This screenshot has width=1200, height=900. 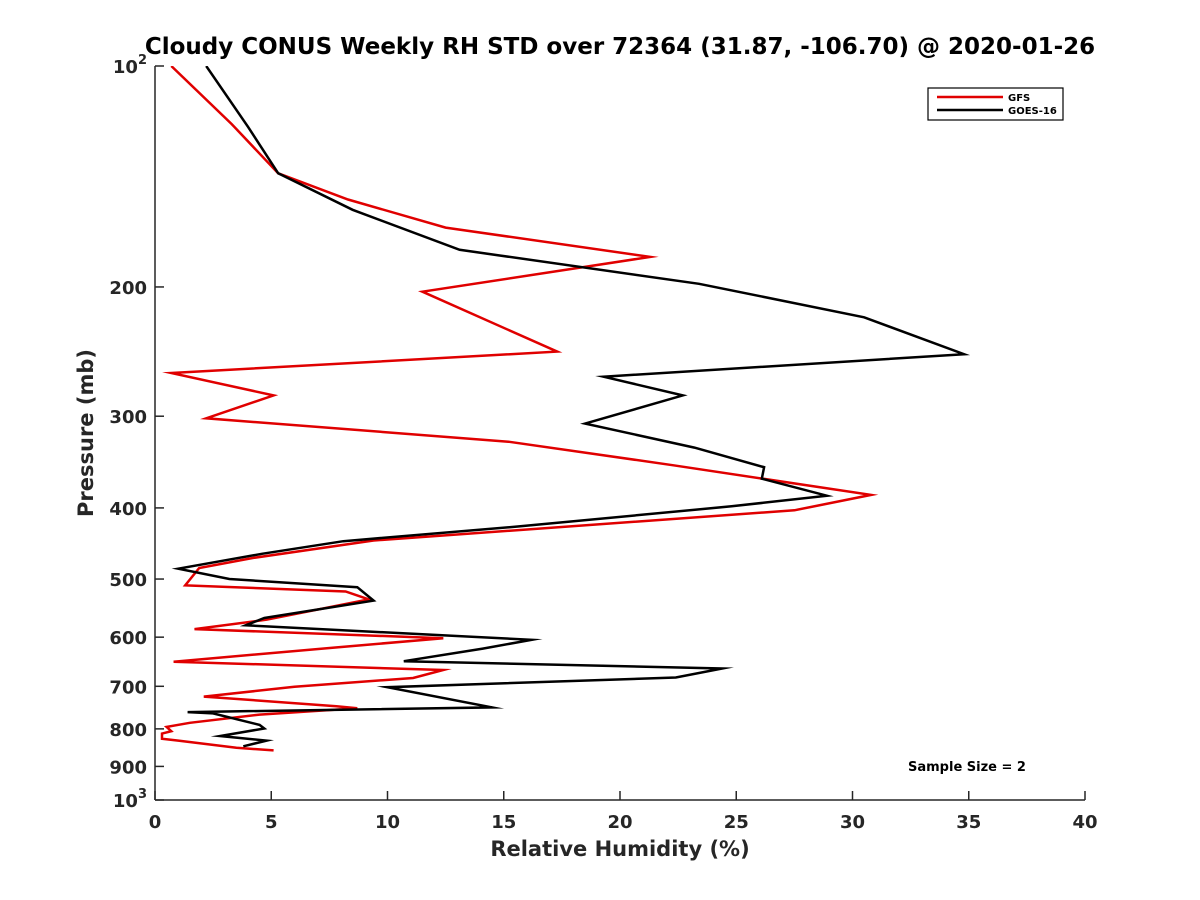 I want to click on x-tick-label: 5, so click(x=271, y=822).